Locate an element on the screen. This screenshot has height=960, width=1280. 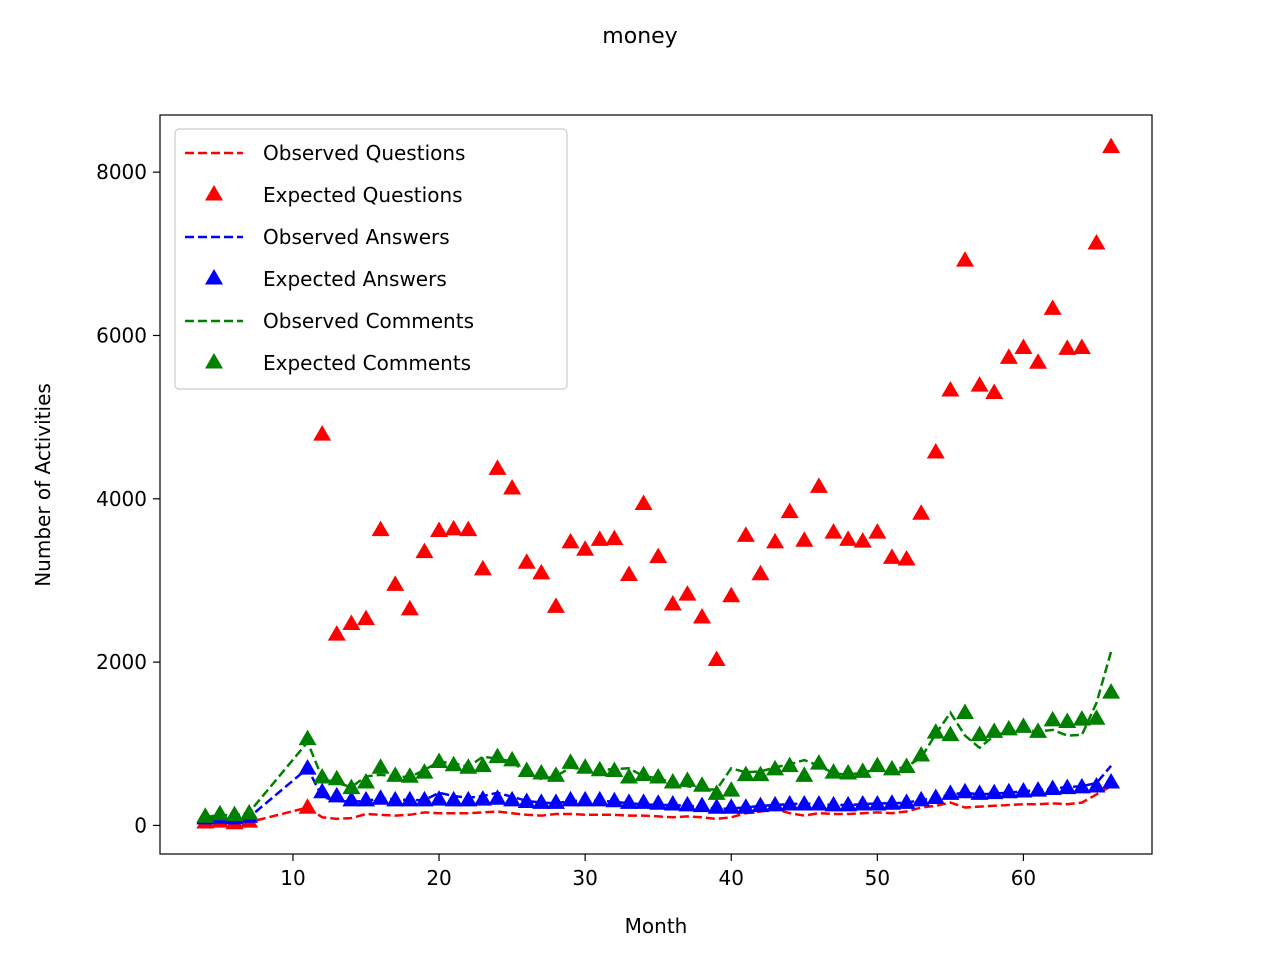
x-tick-label: 40 is located at coordinates (731, 878).